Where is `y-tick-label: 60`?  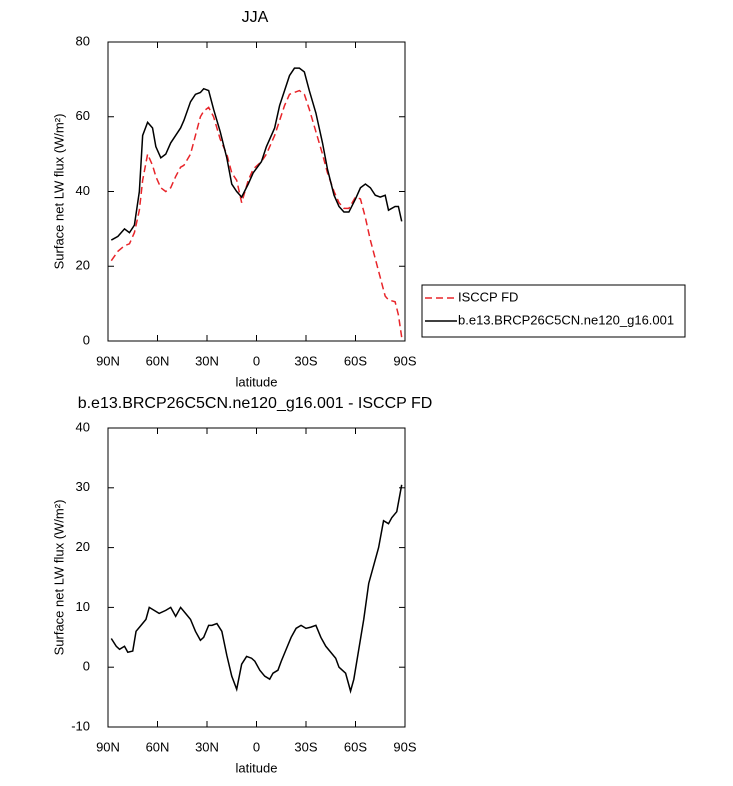
y-tick-label: 60 is located at coordinates (83, 115).